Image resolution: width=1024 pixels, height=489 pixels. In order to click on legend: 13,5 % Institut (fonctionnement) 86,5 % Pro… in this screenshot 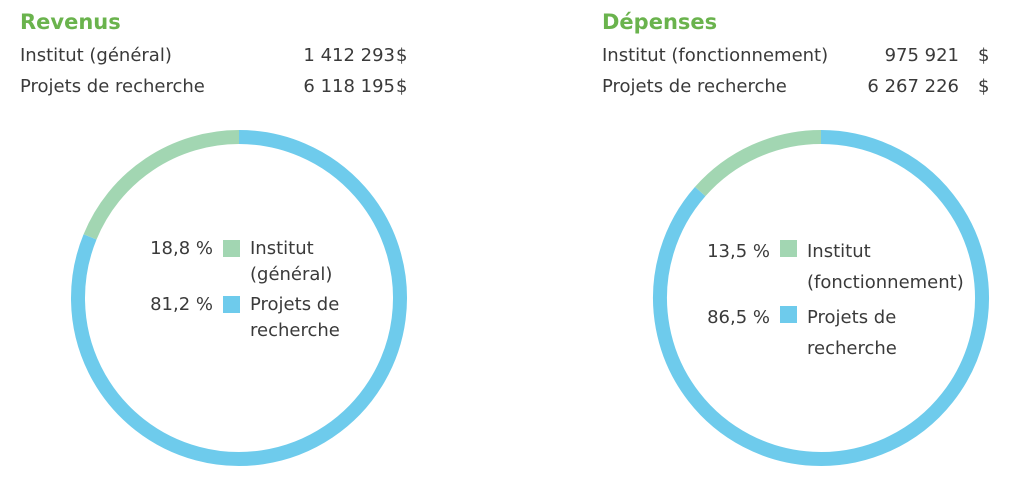, I will do `click(834, 302)`.